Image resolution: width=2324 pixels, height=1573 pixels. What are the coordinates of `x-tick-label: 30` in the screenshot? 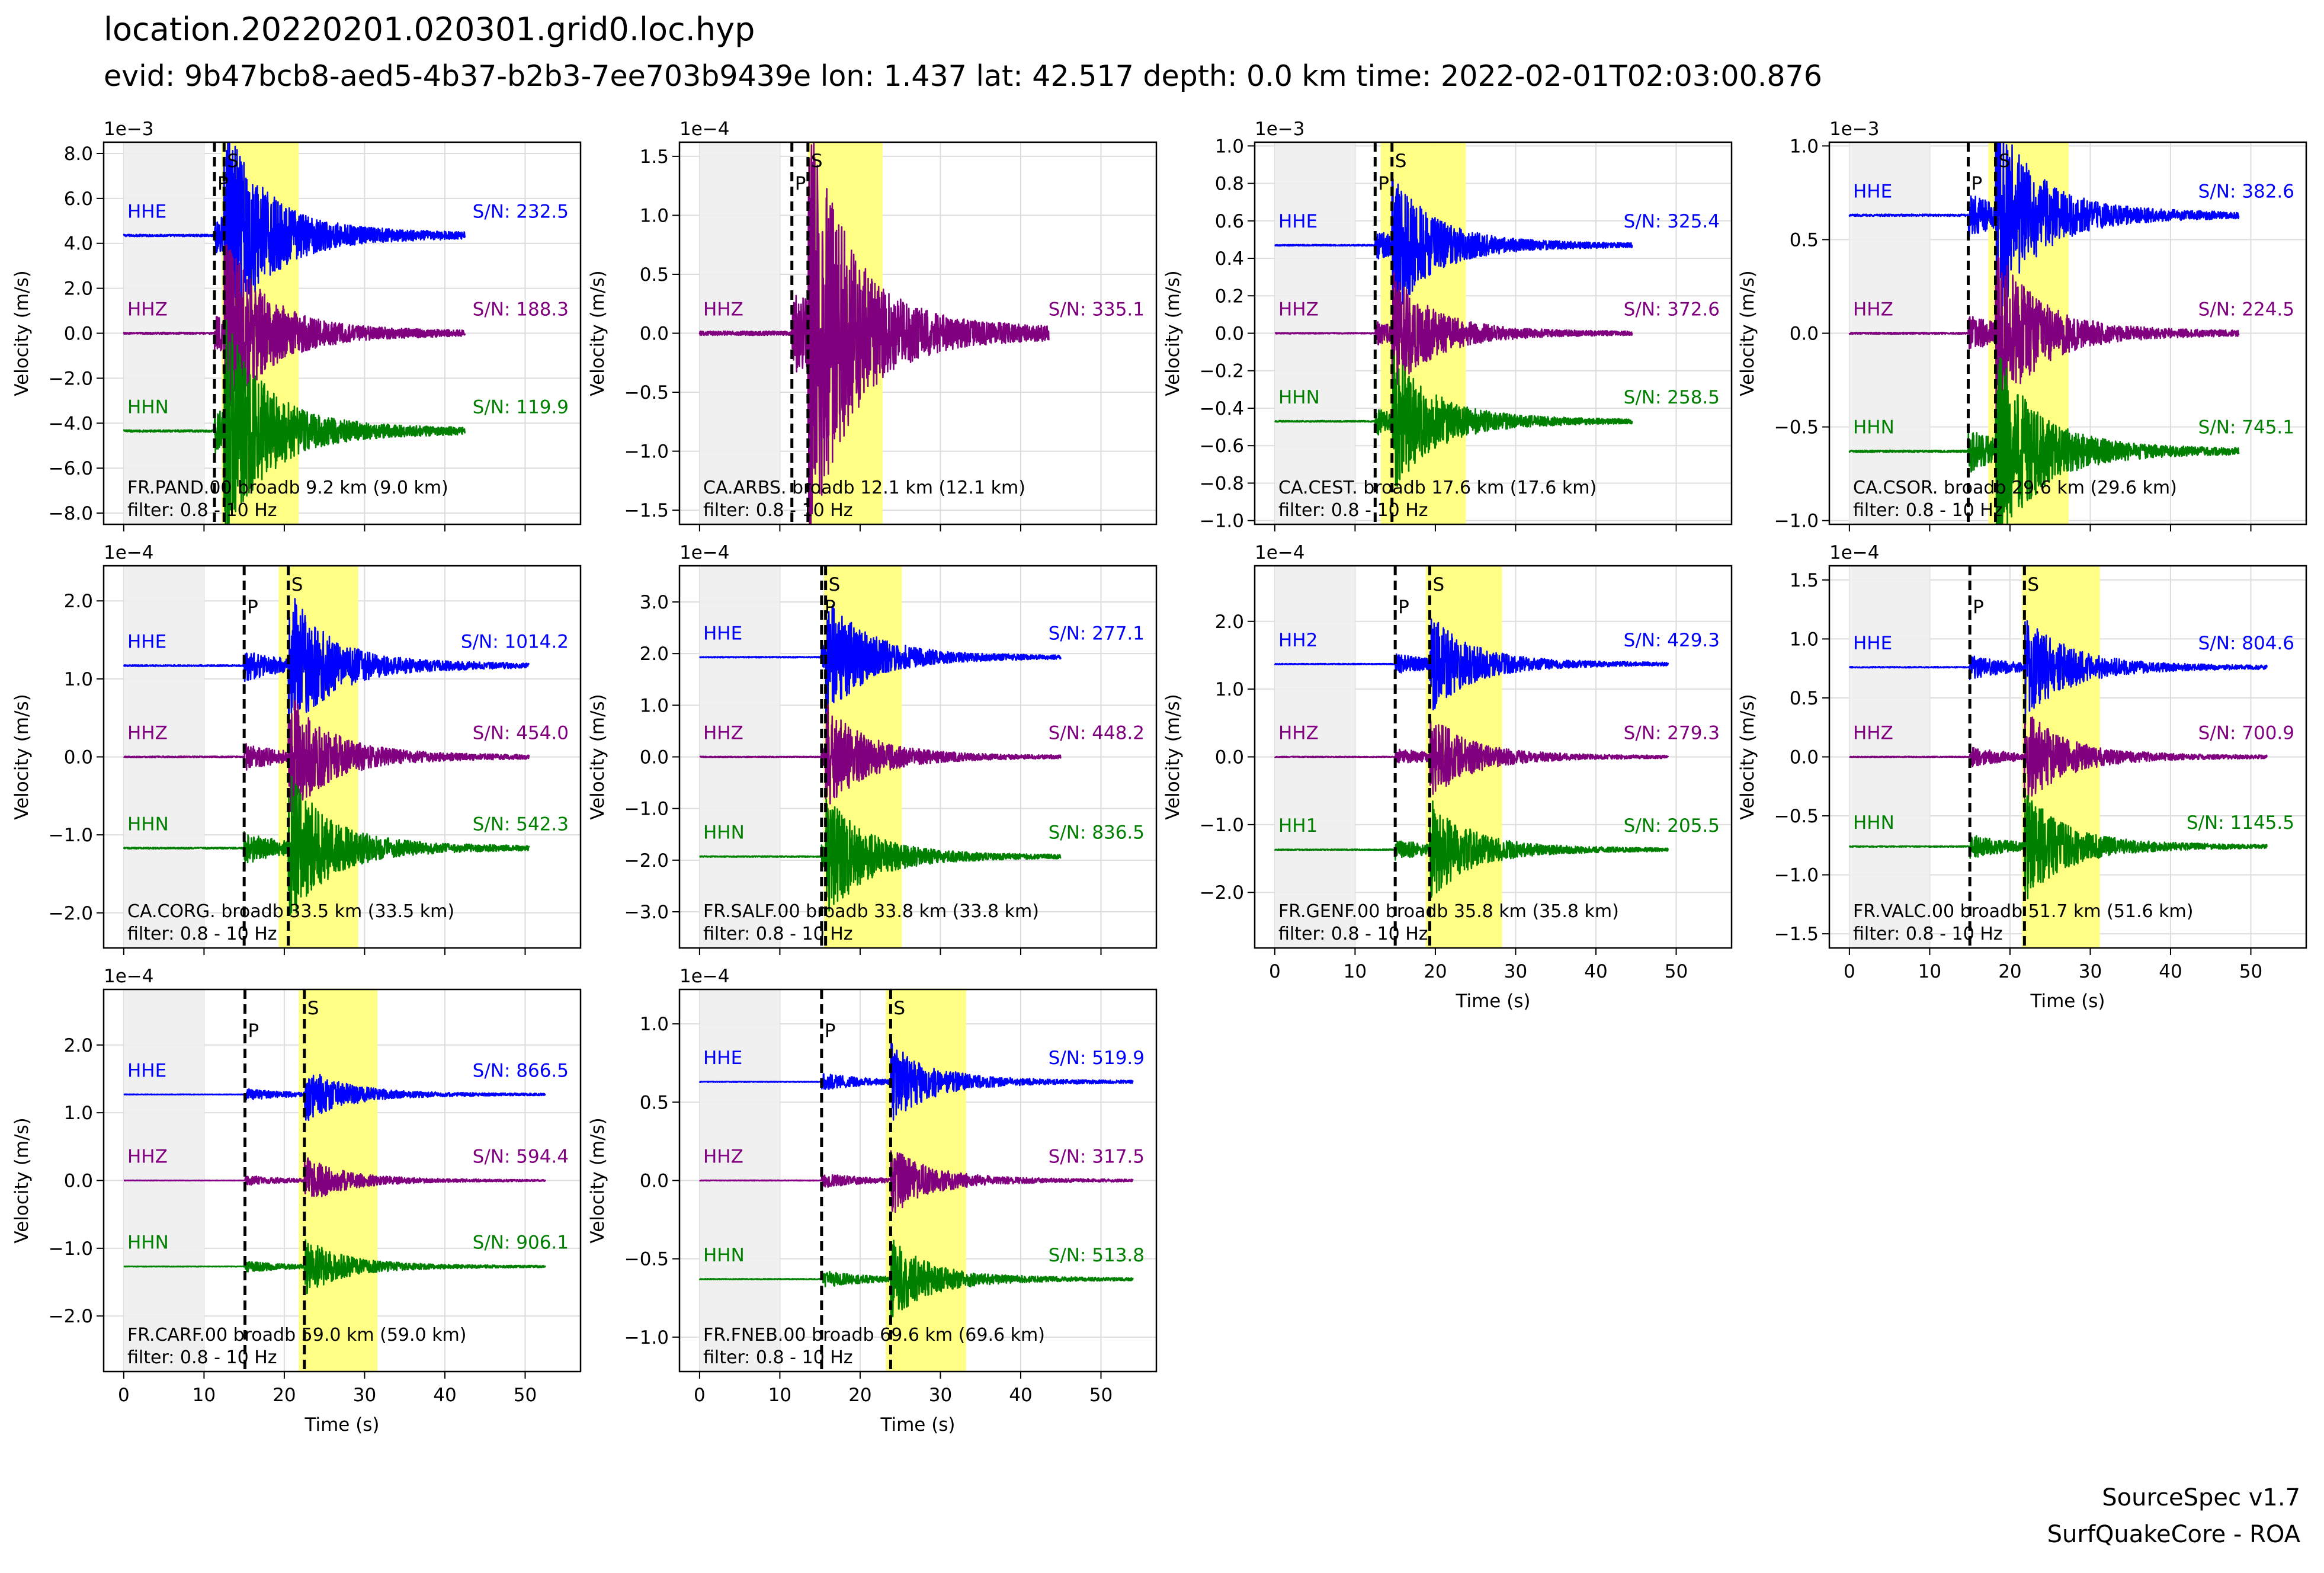 It's located at (364, 1396).